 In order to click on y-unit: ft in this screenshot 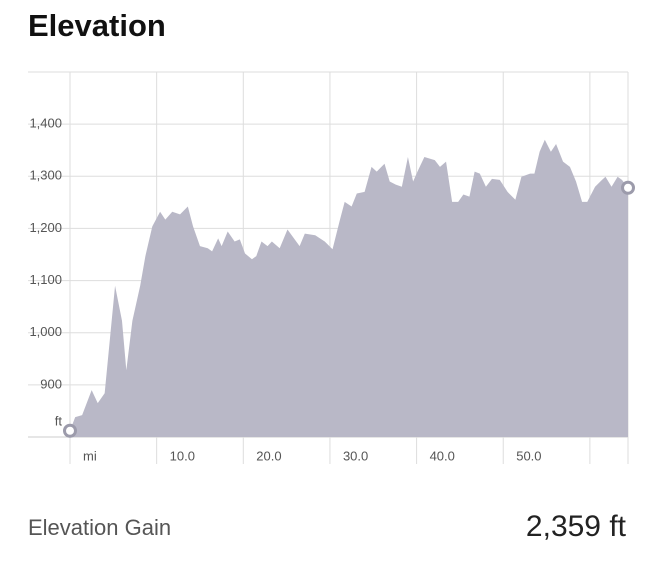, I will do `click(59, 420)`.